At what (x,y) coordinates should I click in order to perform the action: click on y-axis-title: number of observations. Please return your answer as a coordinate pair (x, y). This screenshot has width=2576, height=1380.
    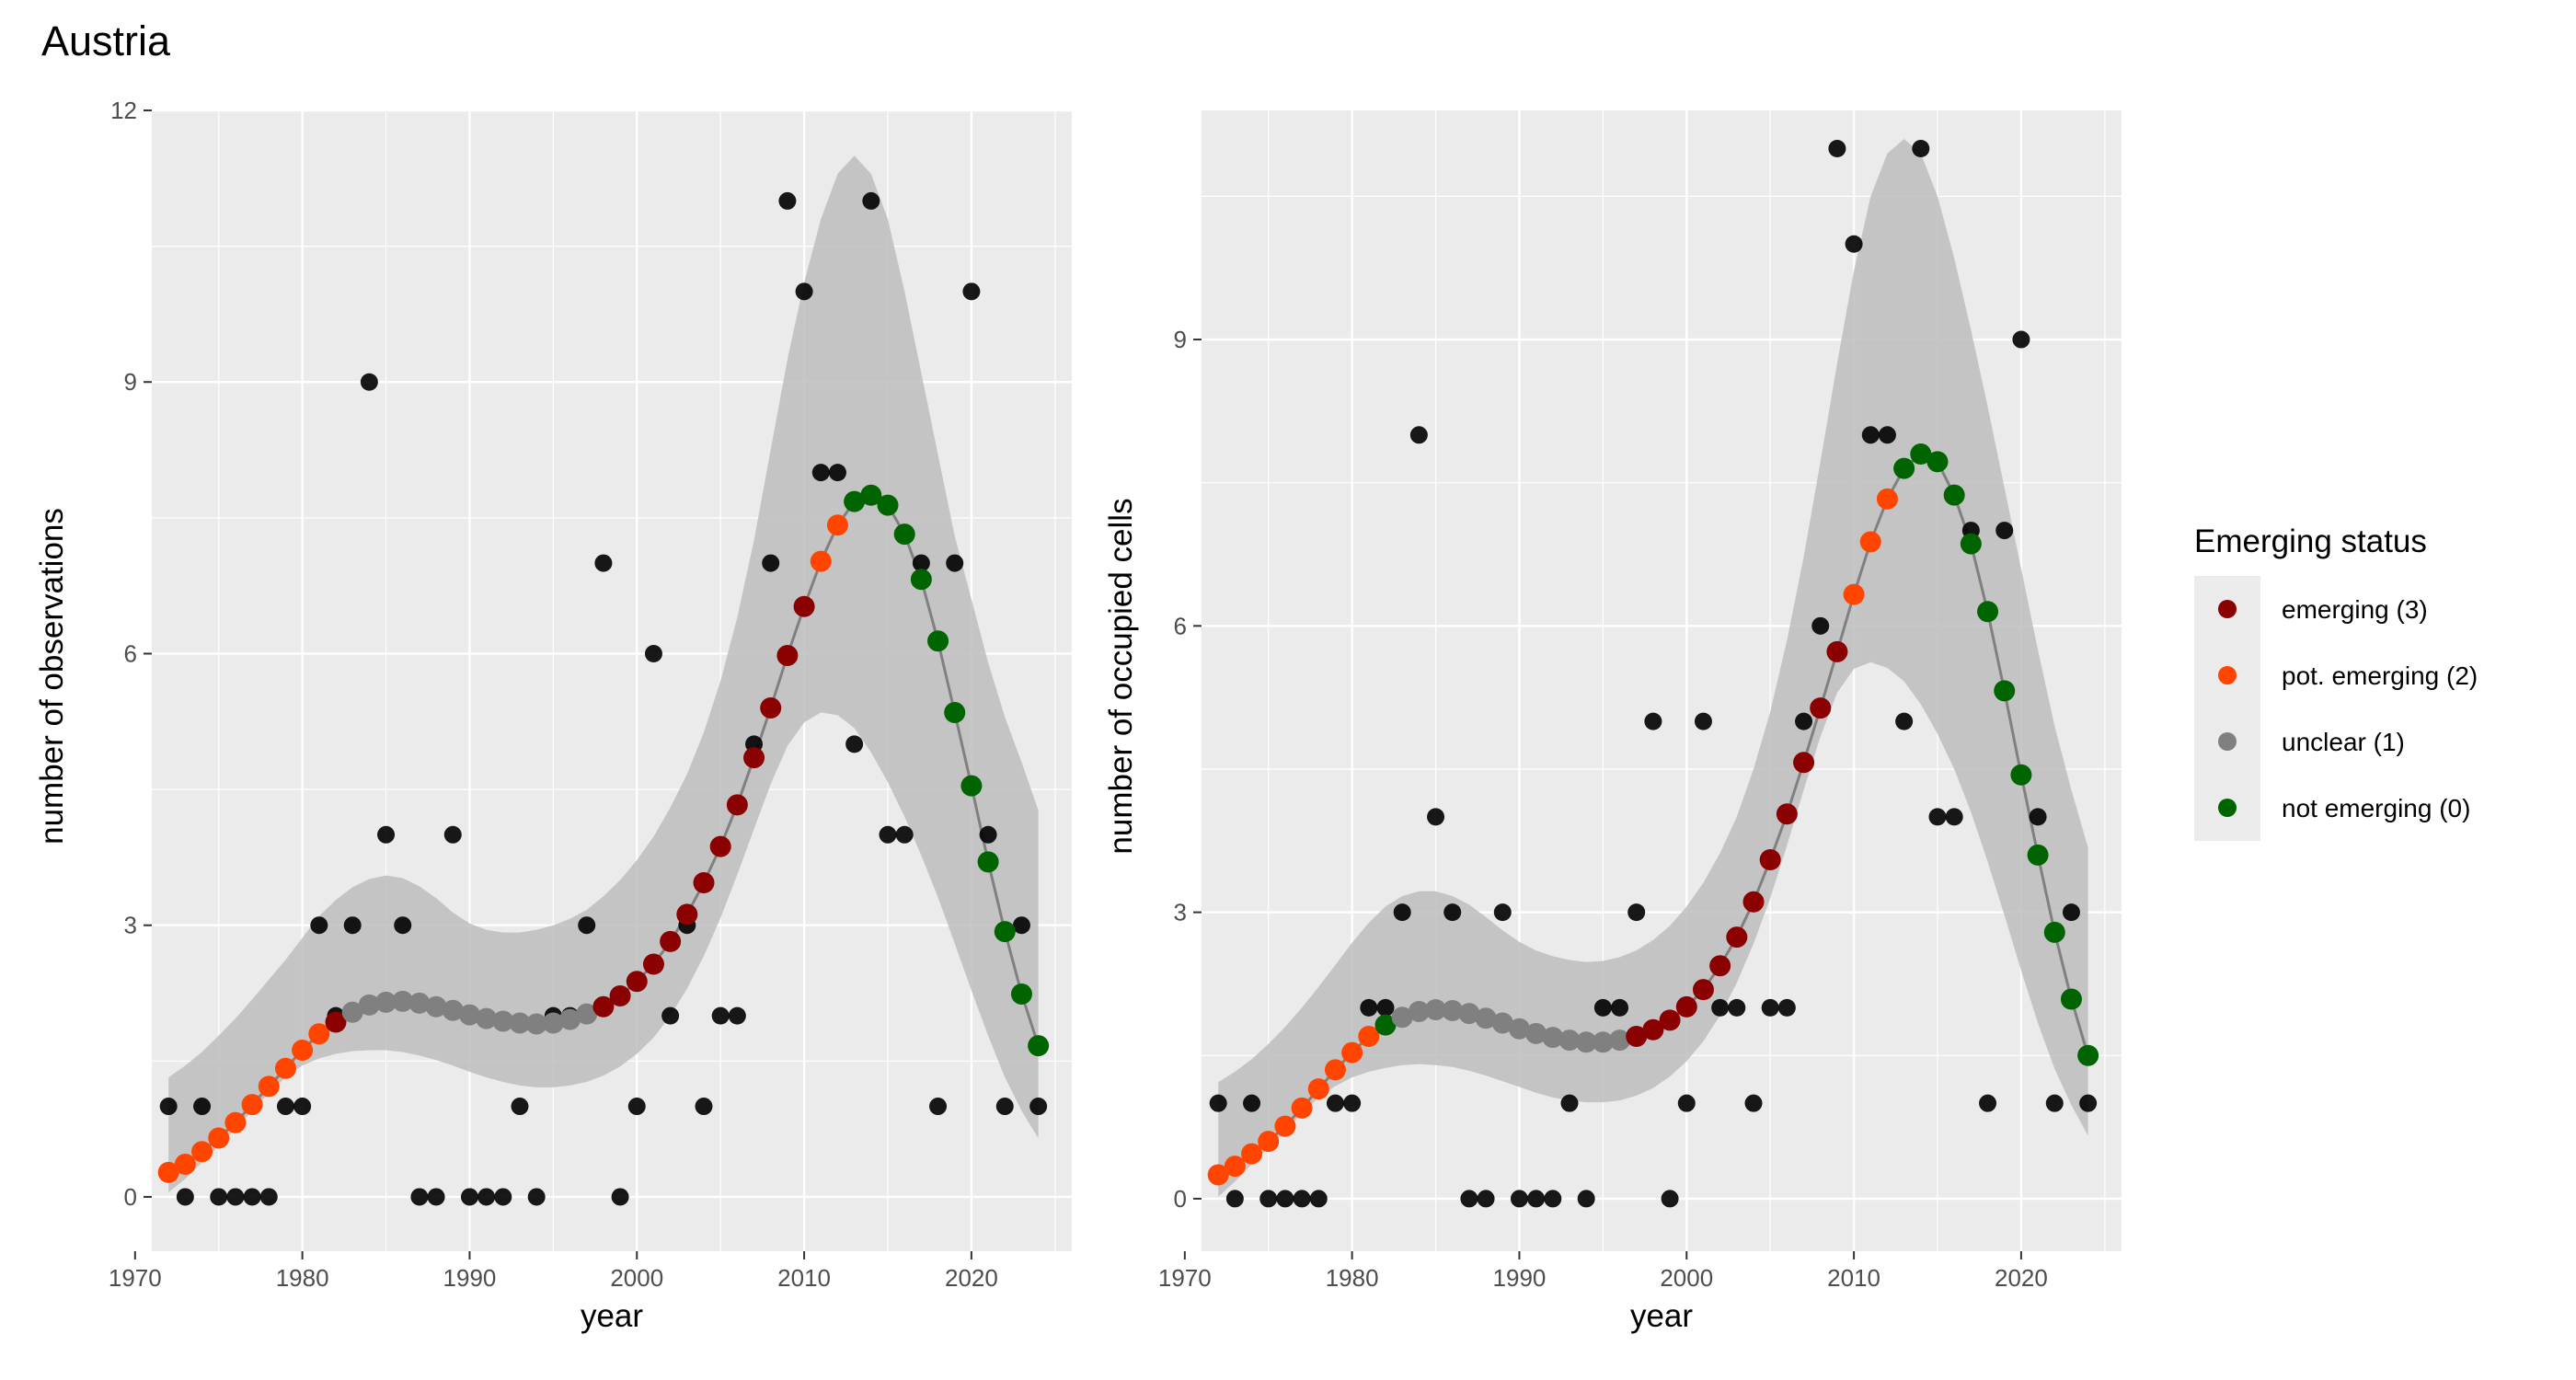
    Looking at the image, I should click on (52, 676).